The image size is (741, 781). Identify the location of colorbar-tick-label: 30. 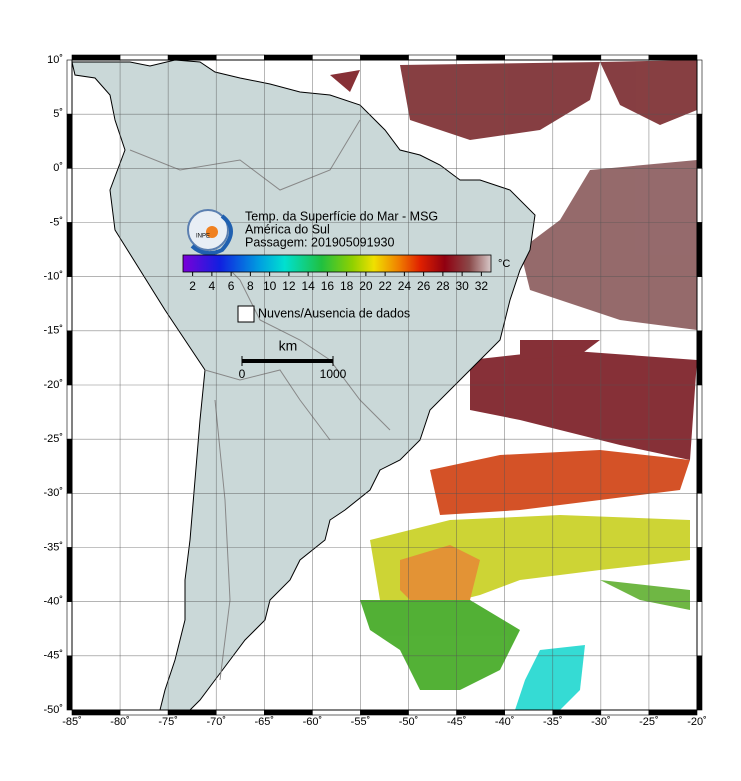
(462, 286).